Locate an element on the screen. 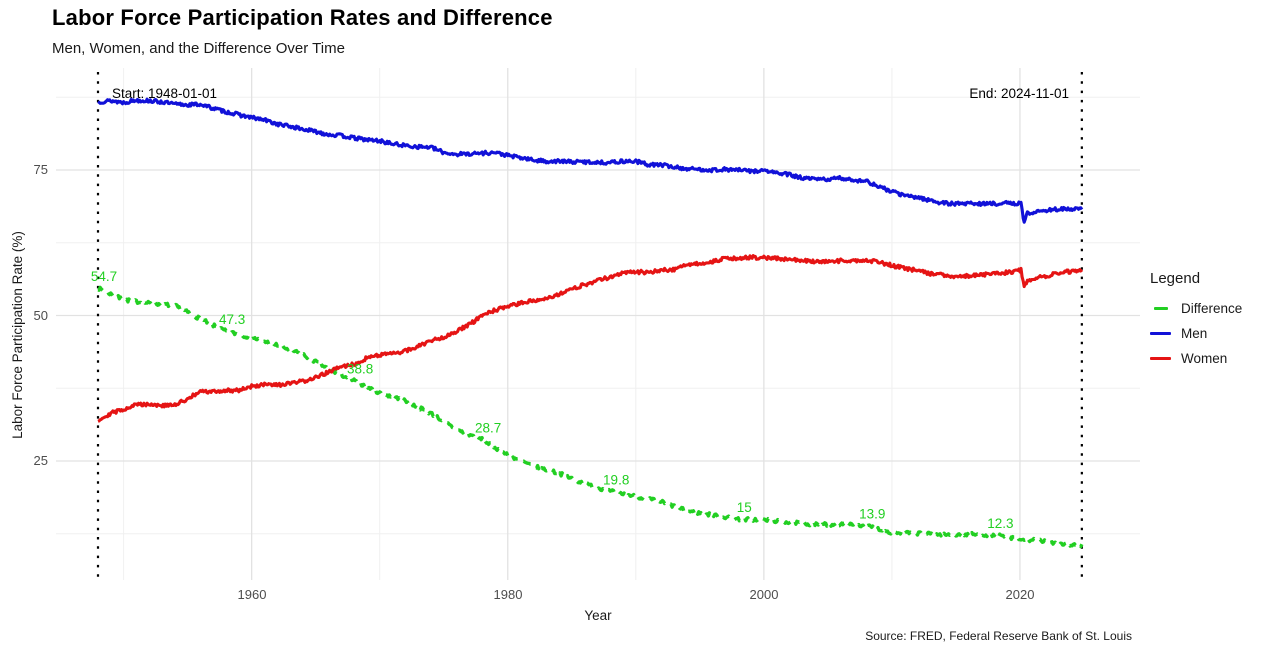  difference-value-label: 13.9 is located at coordinates (872, 514).